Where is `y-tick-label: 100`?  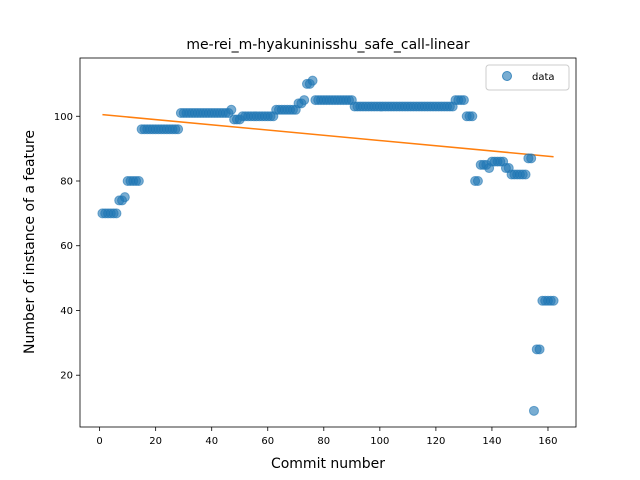 y-tick-label: 100 is located at coordinates (63, 117).